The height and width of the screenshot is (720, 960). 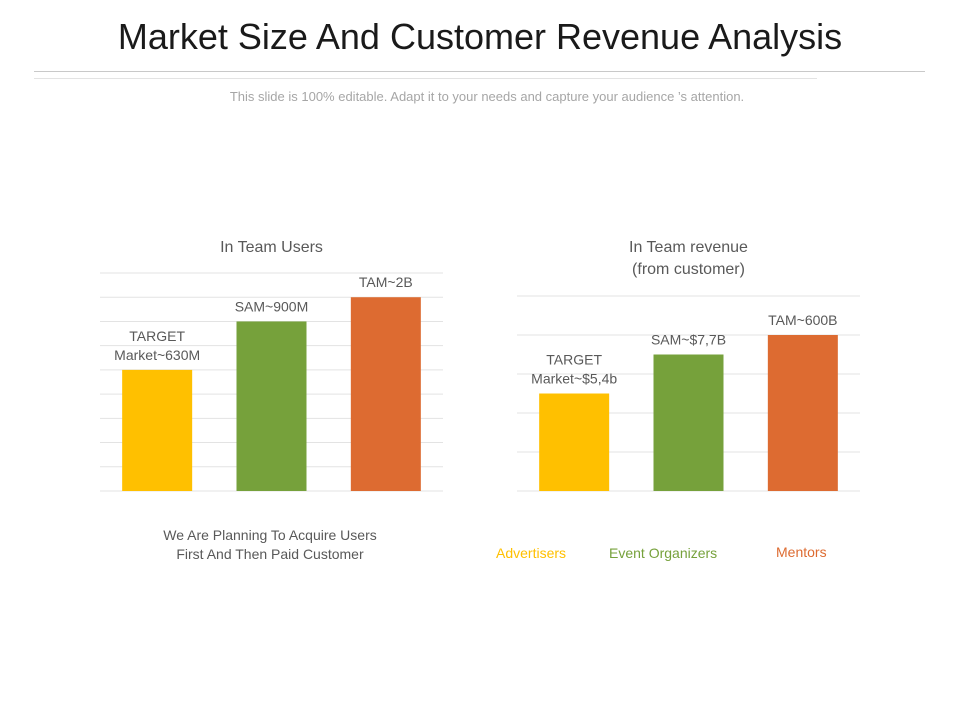 What do you see at coordinates (157, 355) in the screenshot?
I see `chart-users-data-label-1: Market~630M` at bounding box center [157, 355].